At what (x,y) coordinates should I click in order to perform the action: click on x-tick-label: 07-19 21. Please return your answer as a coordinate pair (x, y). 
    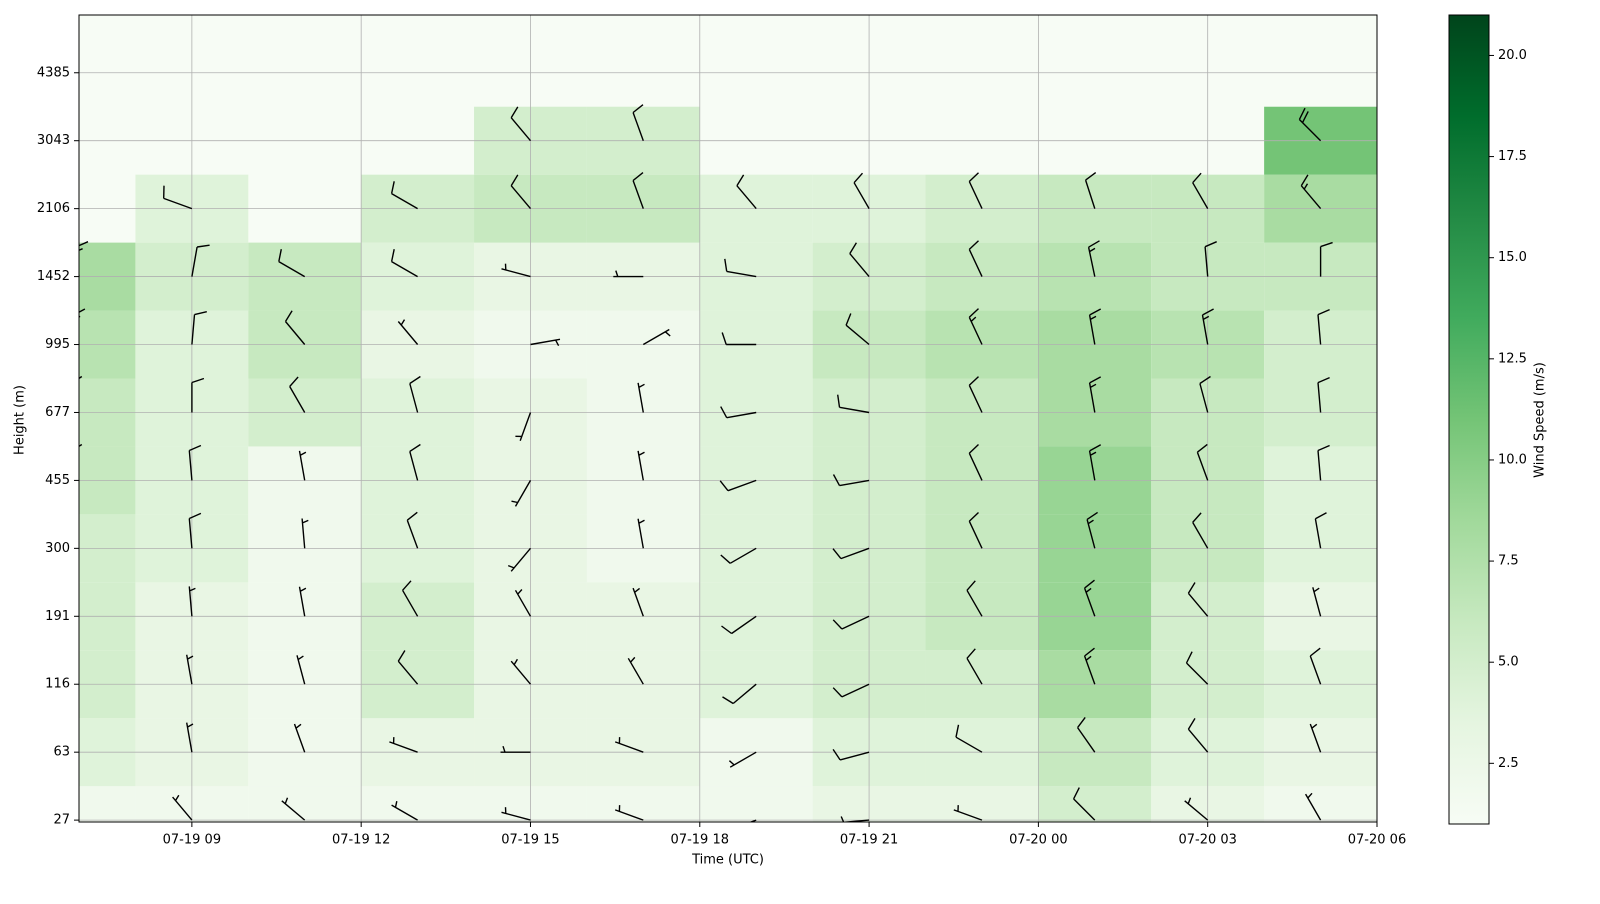
    Looking at the image, I should click on (869, 840).